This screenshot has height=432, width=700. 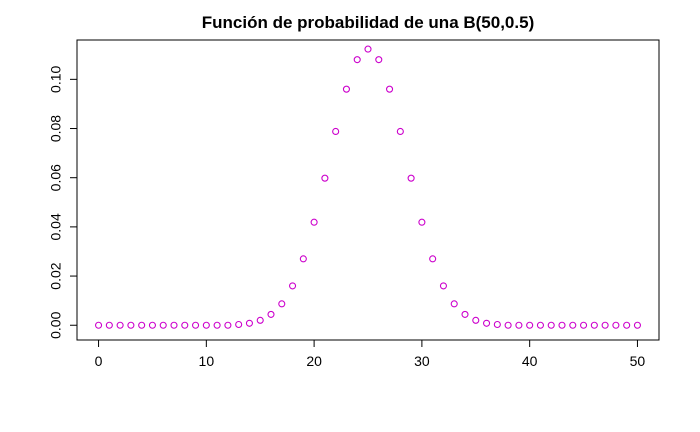 What do you see at coordinates (370, 354) in the screenshot?
I see `x-axis: 0 10 20 30 40 50` at bounding box center [370, 354].